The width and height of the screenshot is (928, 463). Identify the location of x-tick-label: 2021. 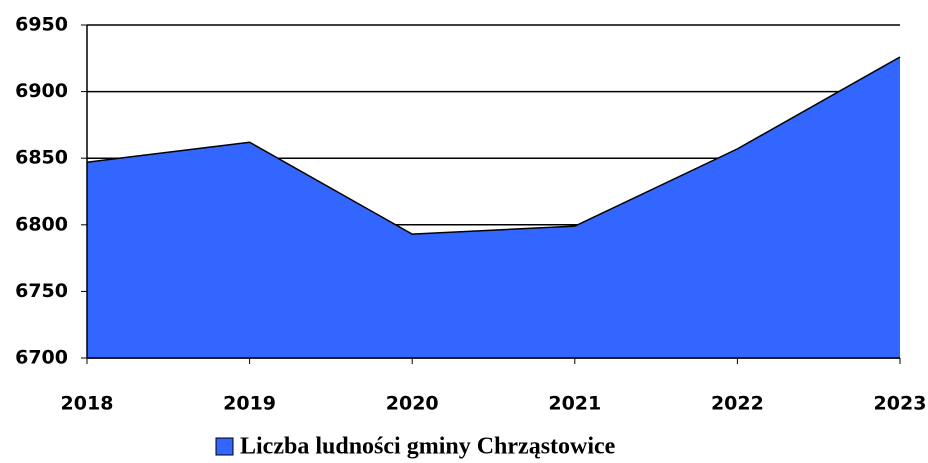
(574, 404).